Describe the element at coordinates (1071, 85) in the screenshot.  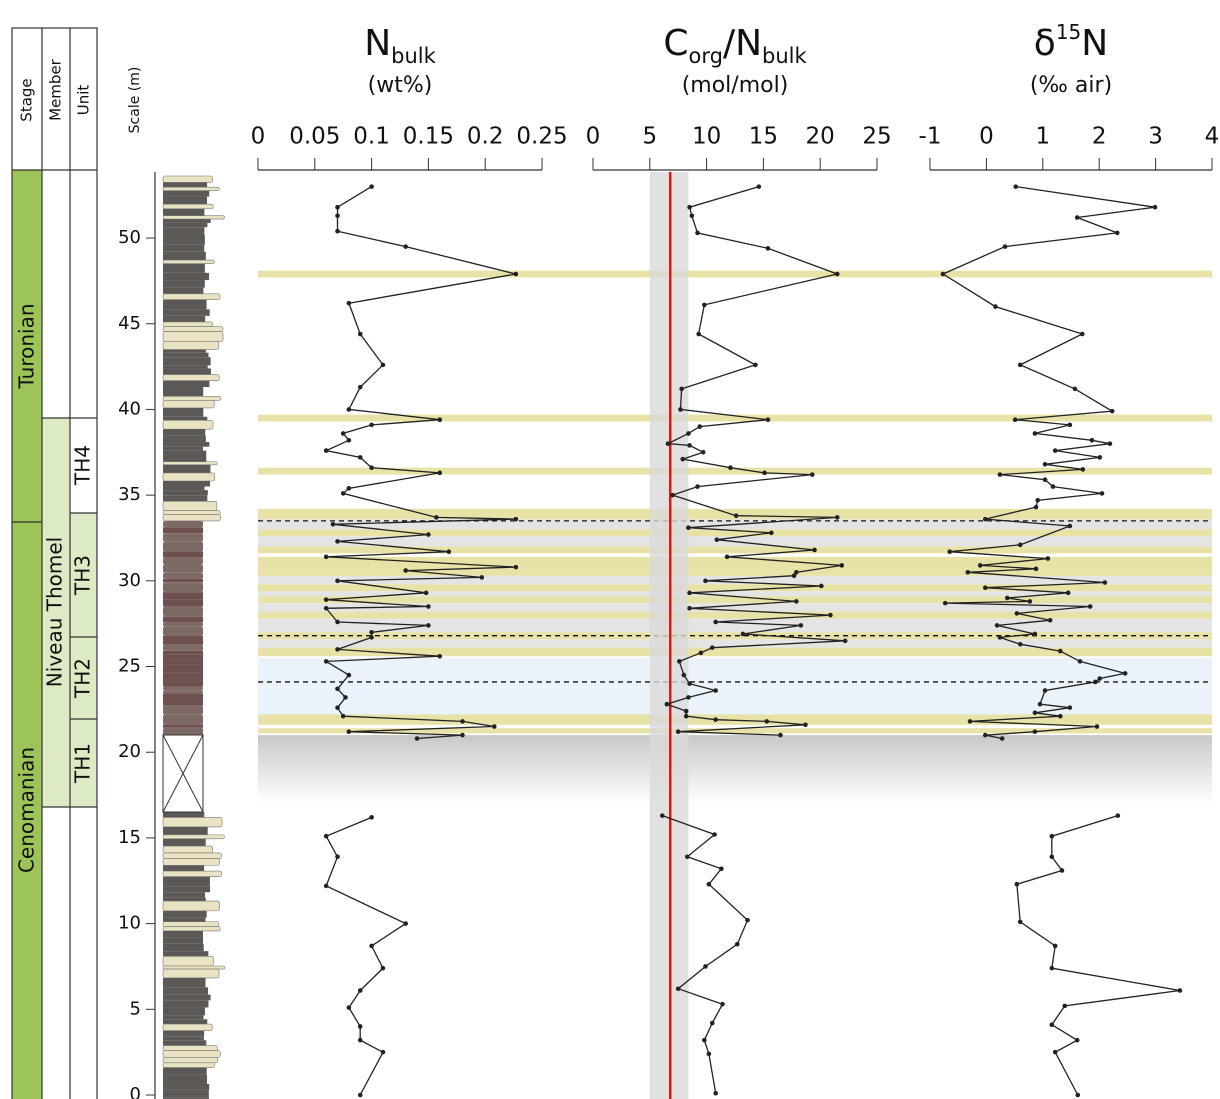
I see `panel-subtitle: (‰ air)` at that location.